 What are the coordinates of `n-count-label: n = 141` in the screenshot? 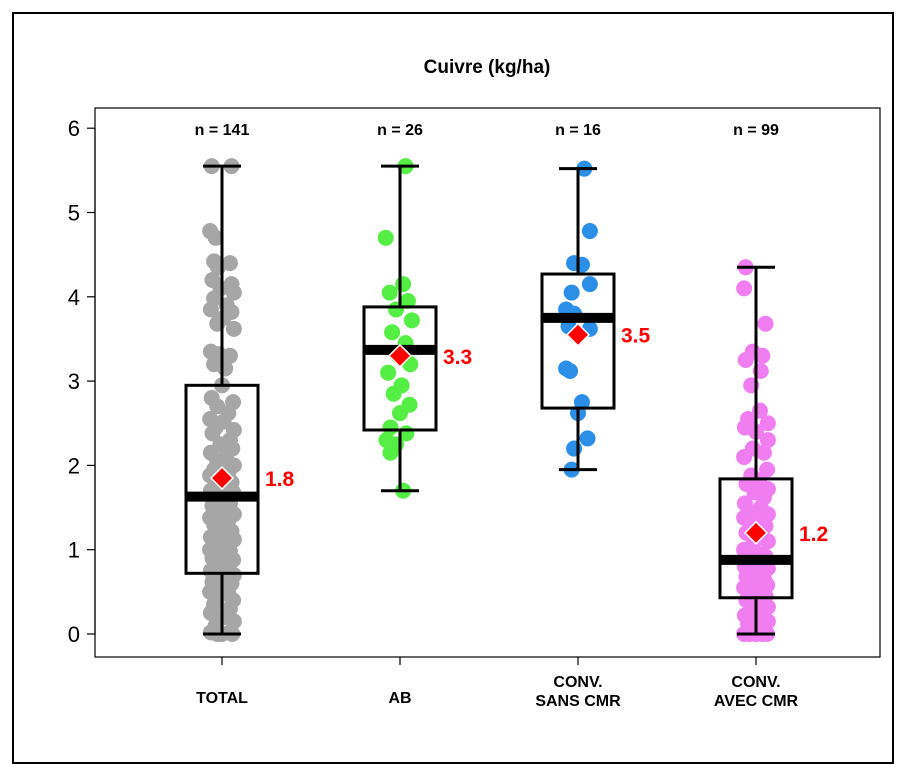 It's located at (222, 130).